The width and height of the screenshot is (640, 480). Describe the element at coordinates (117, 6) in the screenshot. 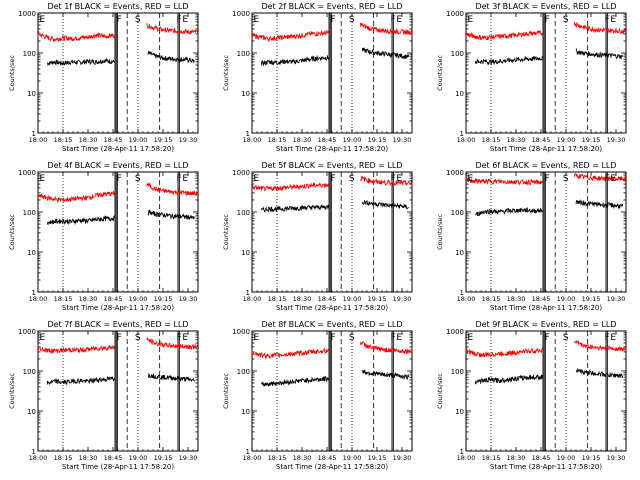

I see `panel-title: Det 1f BLACK = Events, RED = LLD` at that location.